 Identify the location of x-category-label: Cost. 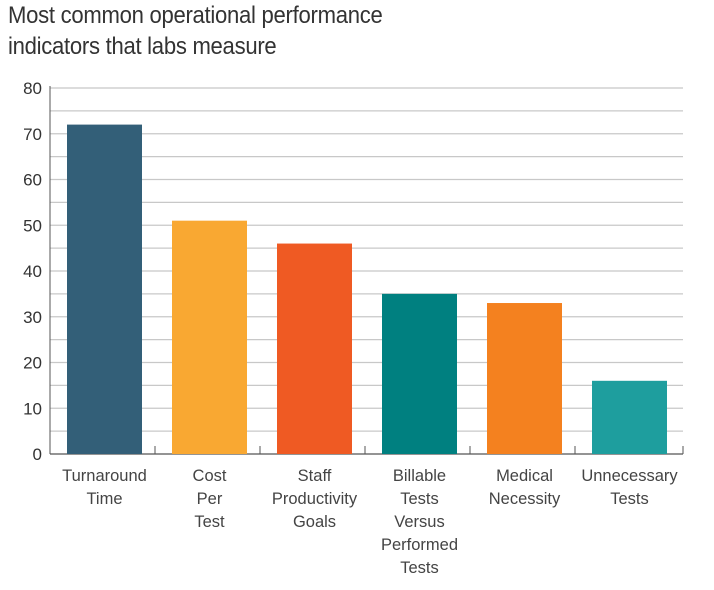
(210, 476).